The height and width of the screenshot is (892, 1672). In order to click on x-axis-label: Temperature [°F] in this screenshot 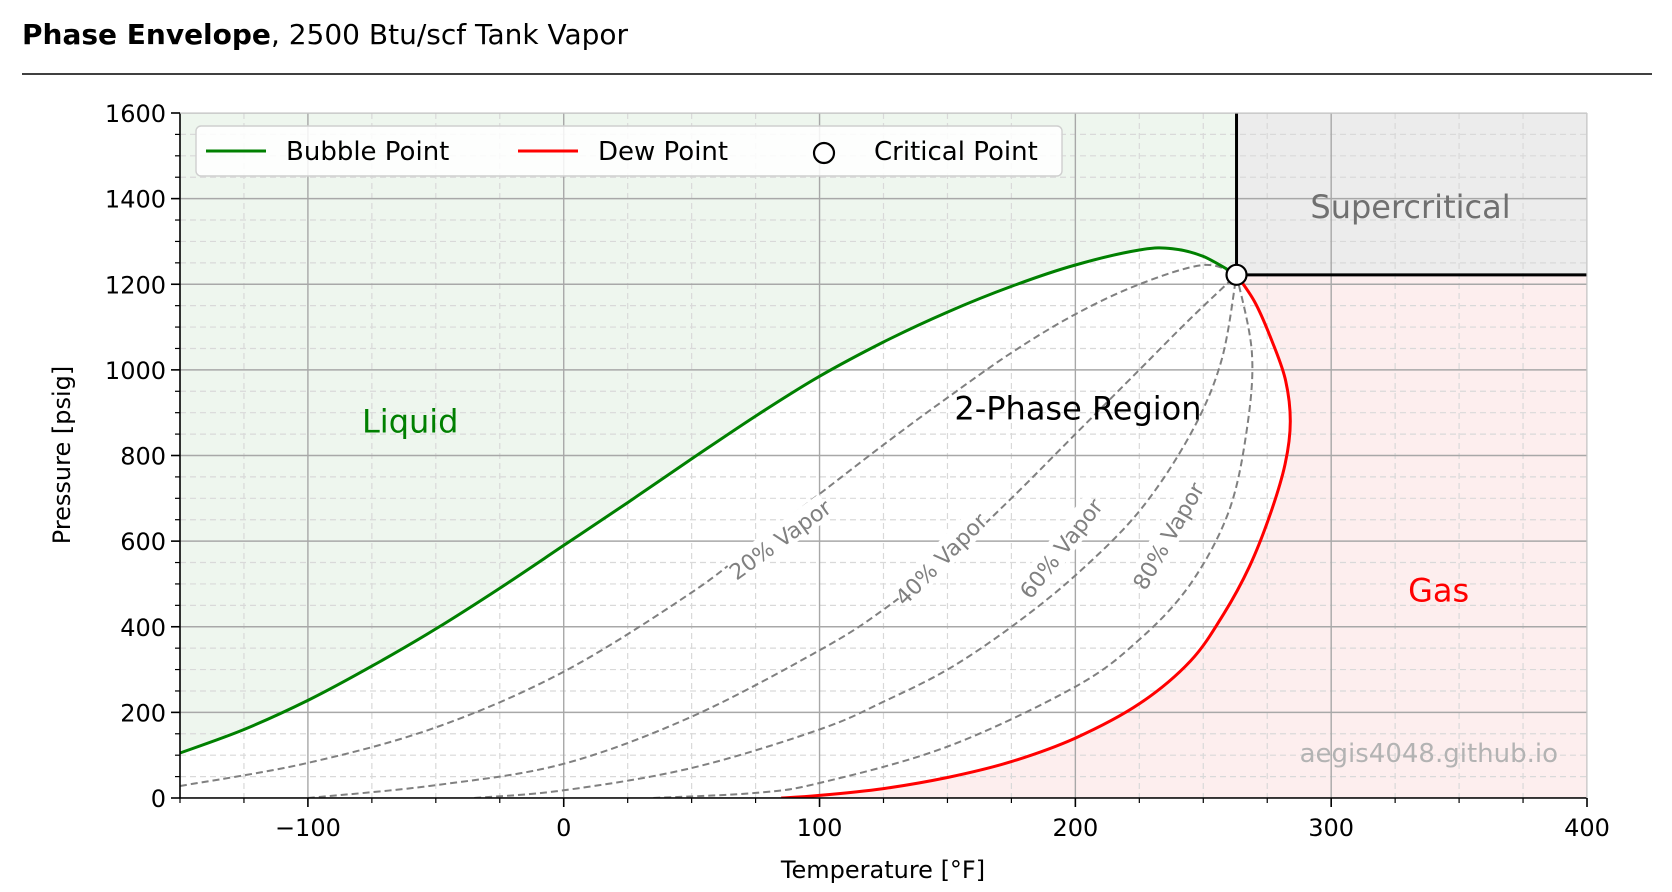, I will do `click(882, 870)`.